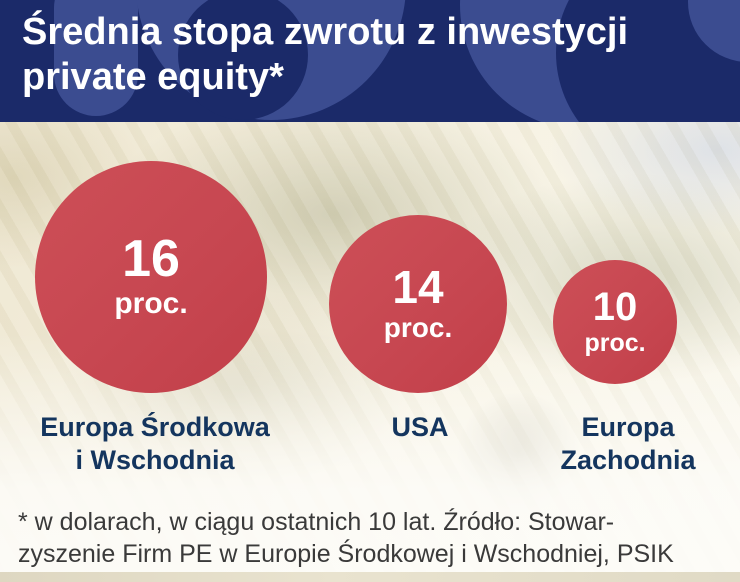 The height and width of the screenshot is (582, 740). Describe the element at coordinates (628, 427) in the screenshot. I see `category-label-line1: Europa` at that location.